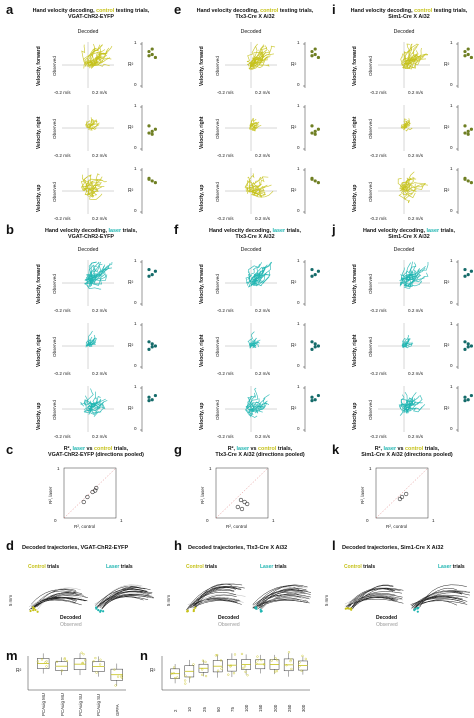  What do you see at coordinates (261, 708) in the screenshot?
I see `category-label-n: 150` at bounding box center [261, 708].